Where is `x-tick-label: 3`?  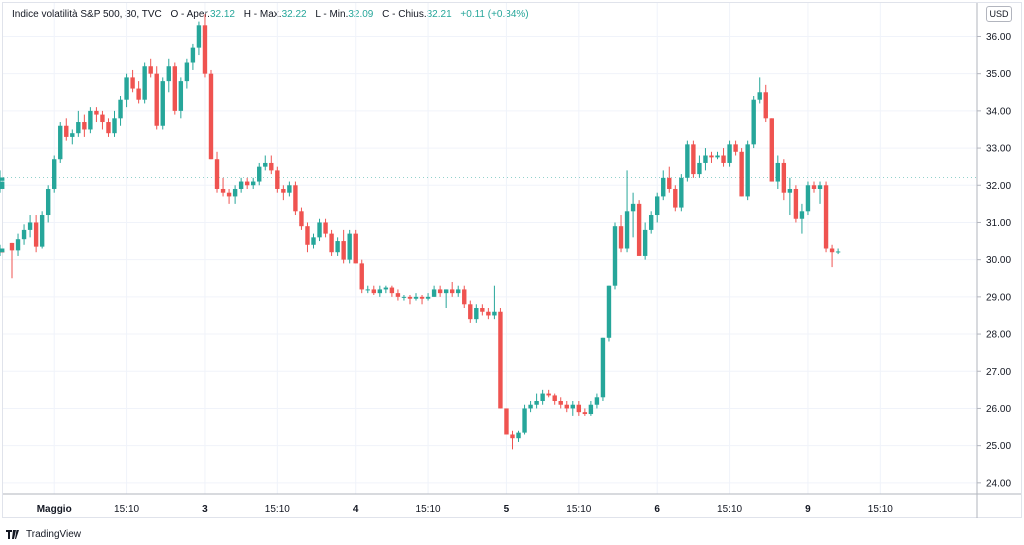
x-tick-label: 3 is located at coordinates (205, 509).